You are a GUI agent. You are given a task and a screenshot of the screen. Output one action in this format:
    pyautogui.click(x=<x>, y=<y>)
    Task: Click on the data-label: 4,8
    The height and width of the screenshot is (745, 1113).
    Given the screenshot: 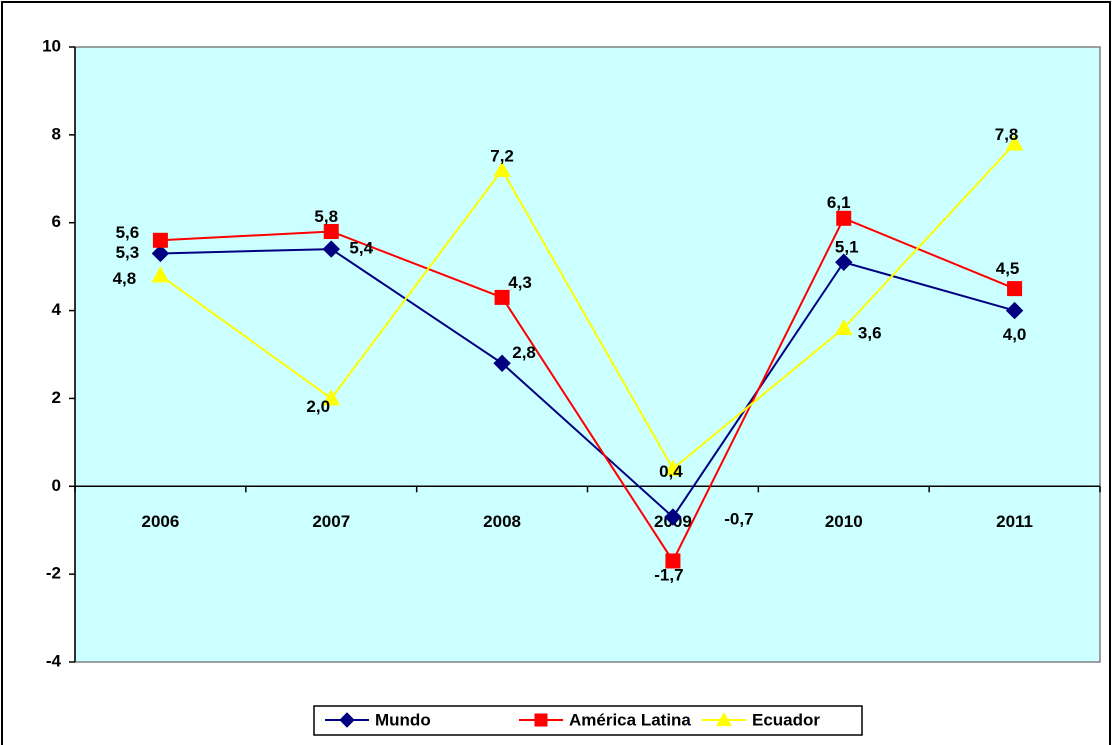 What is the action you would take?
    pyautogui.click(x=125, y=278)
    